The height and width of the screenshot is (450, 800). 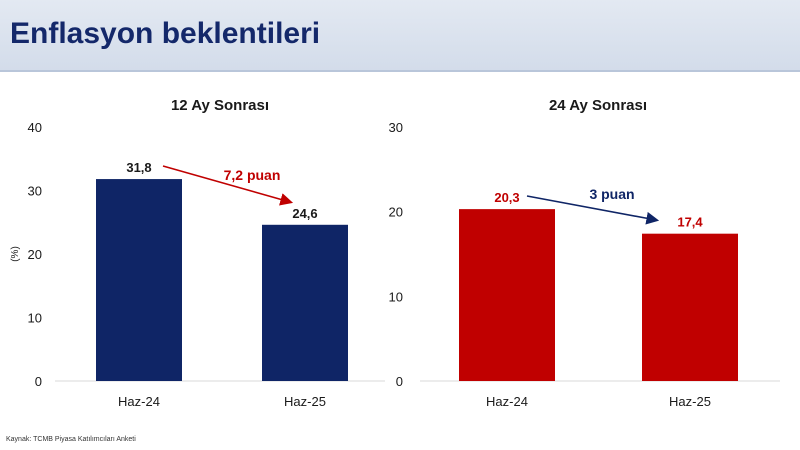 What do you see at coordinates (165, 33) in the screenshot?
I see `page-title: Enflasyon beklentileri` at bounding box center [165, 33].